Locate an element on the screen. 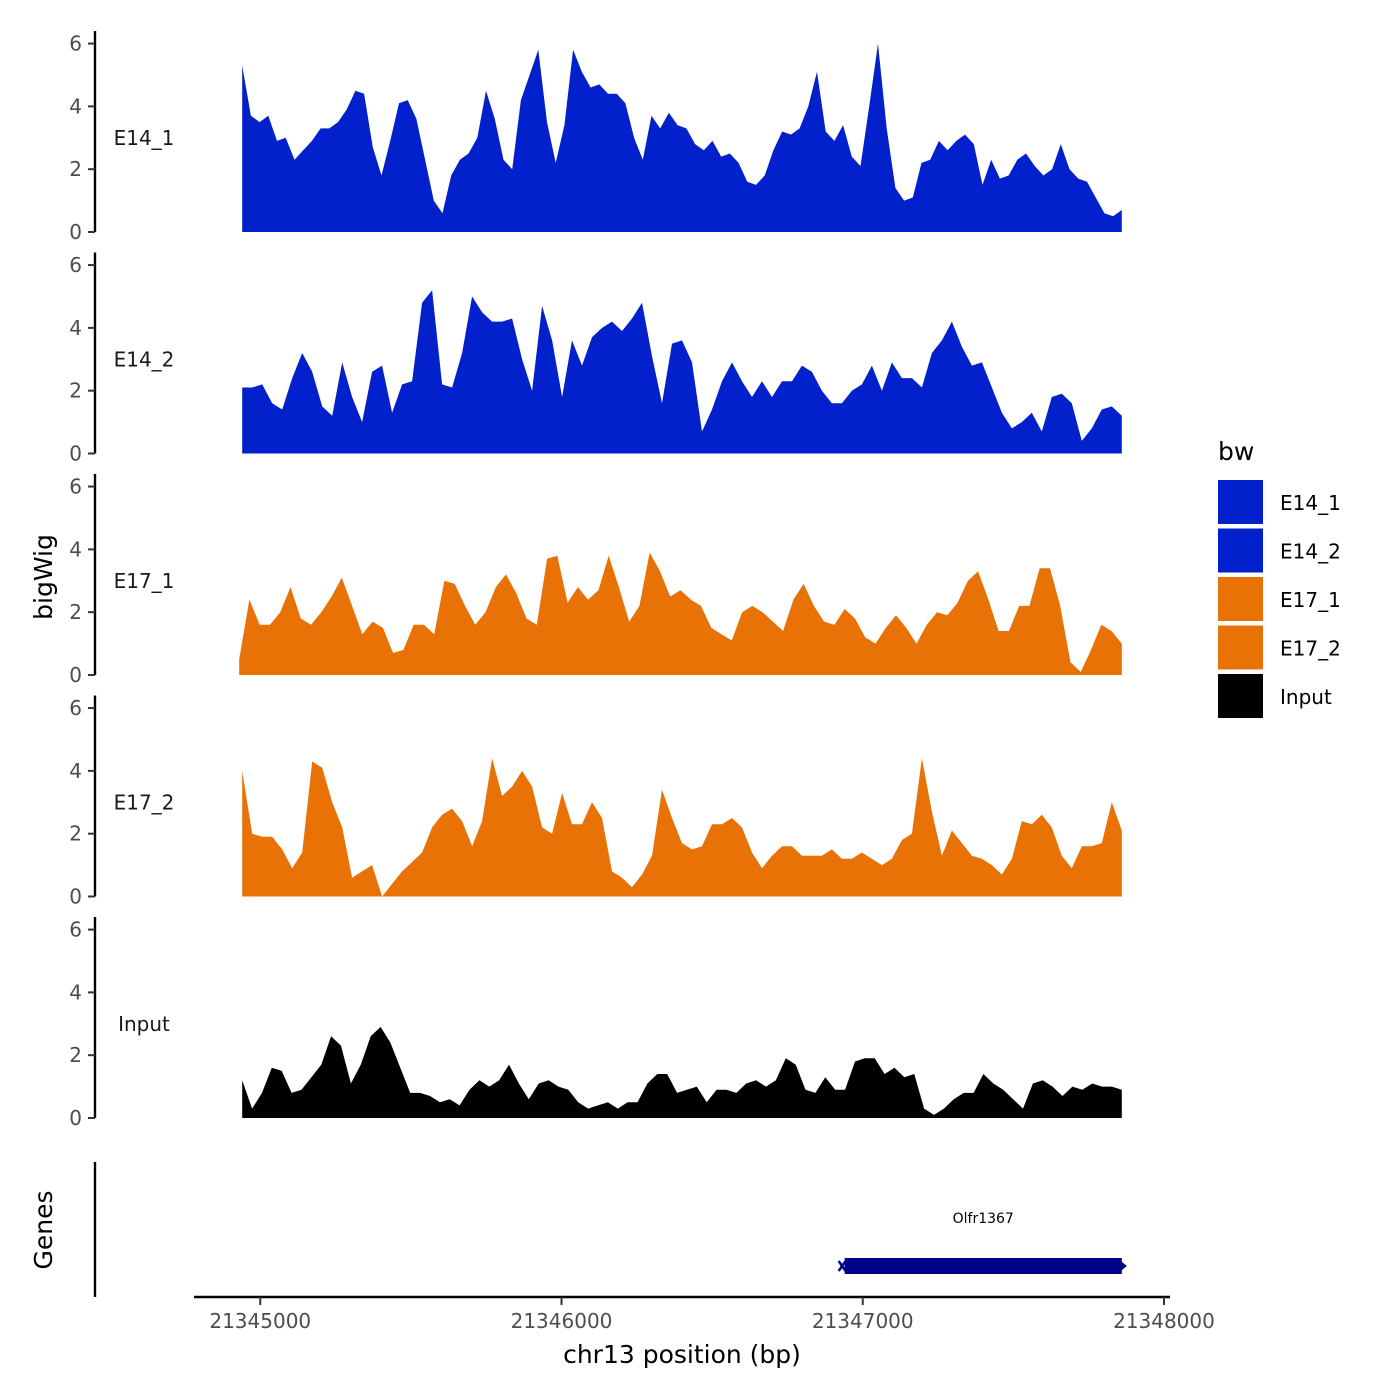  track-label-E17_1: E17_1 is located at coordinates (144, 581).